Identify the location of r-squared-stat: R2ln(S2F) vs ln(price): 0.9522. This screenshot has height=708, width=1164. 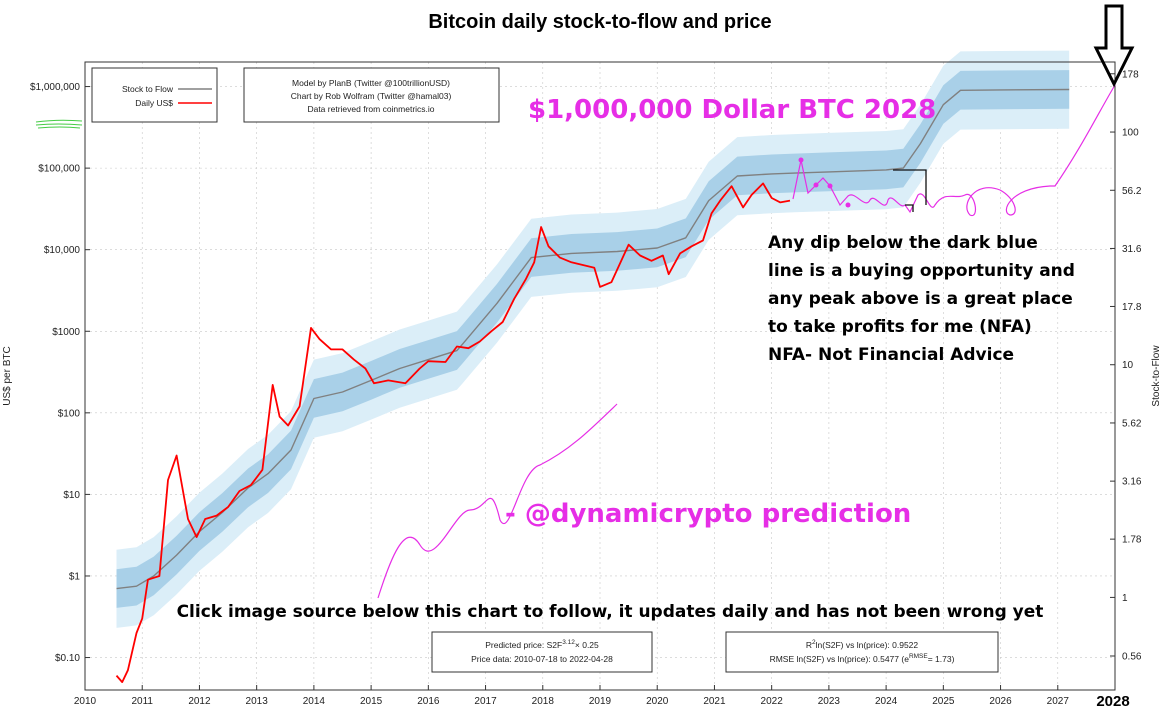
(862, 644).